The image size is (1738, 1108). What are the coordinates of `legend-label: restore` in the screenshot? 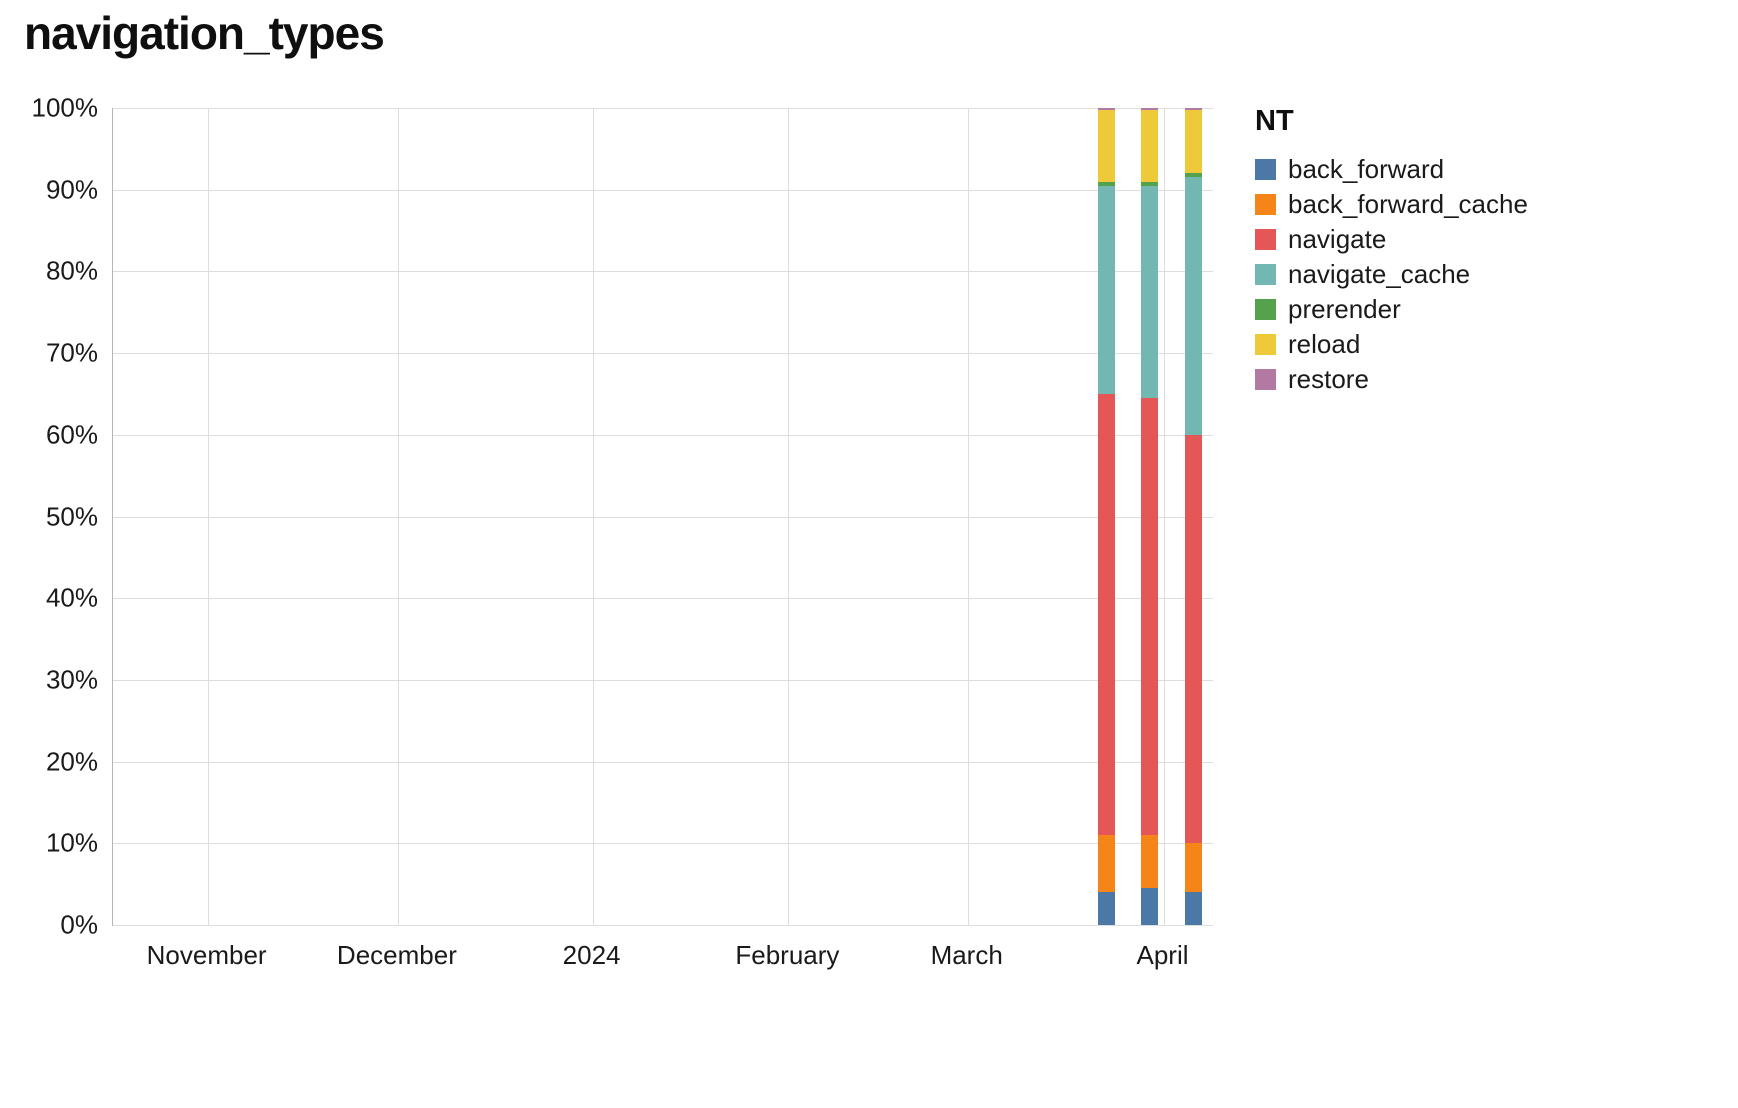 It's located at (1328, 379).